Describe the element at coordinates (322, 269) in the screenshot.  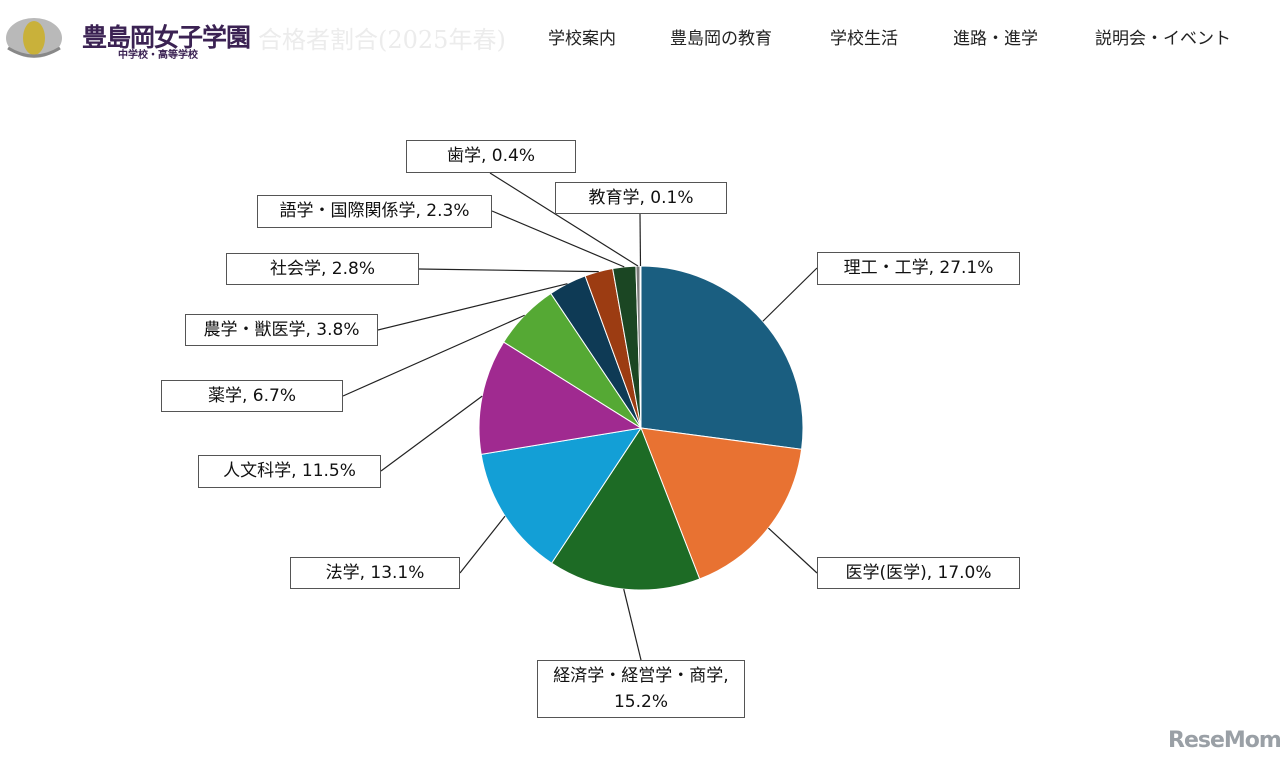
I see `data-label: 社会学, 2.8%` at that location.